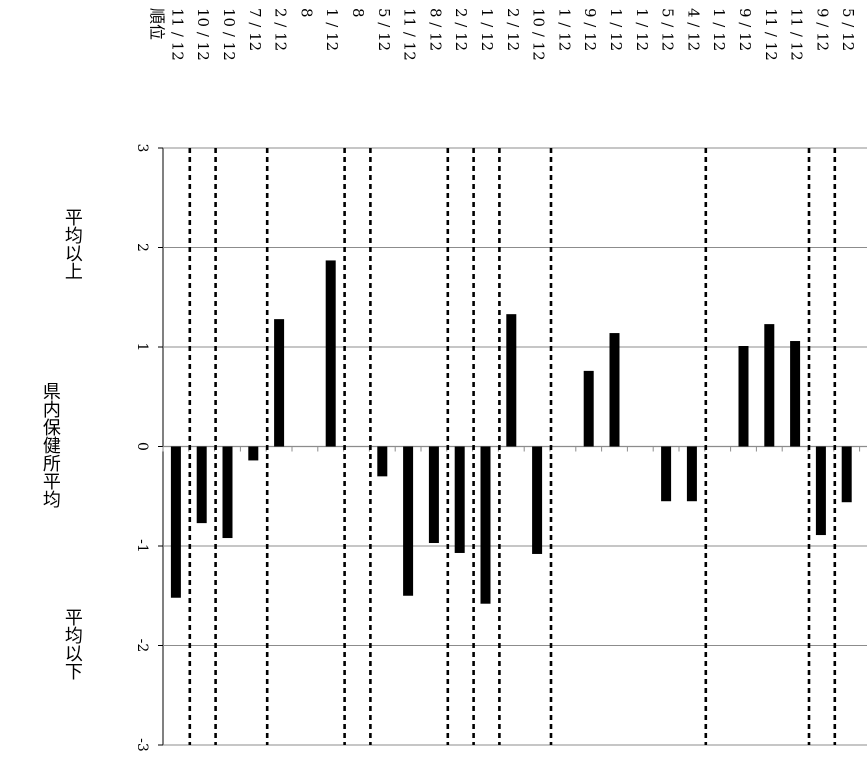 Image resolution: width=867 pixels, height=765 pixels. Describe the element at coordinates (142, 446) in the screenshot. I see `y-tick-label: 0` at that location.